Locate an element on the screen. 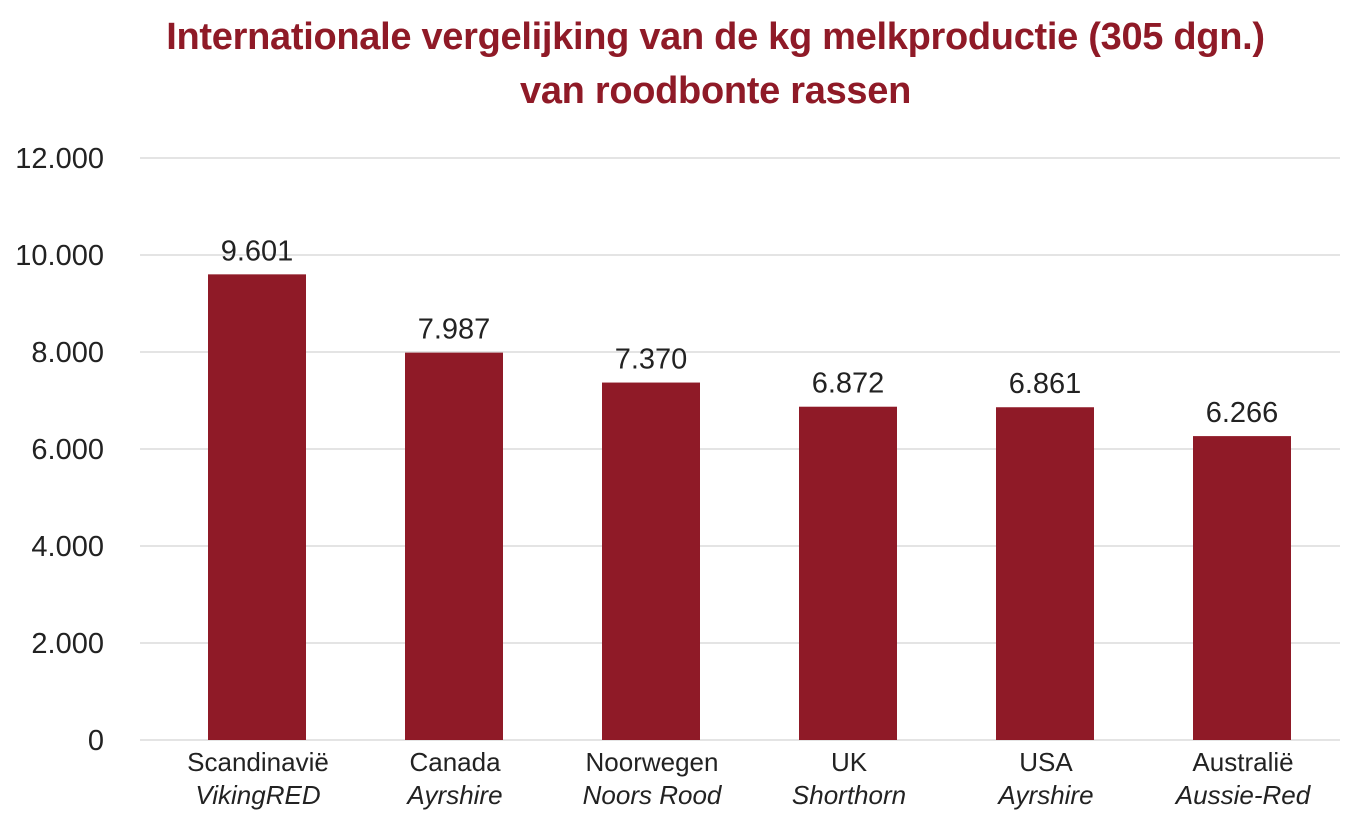 The height and width of the screenshot is (817, 1371). y-tick-label: 2.000 is located at coordinates (67, 644).